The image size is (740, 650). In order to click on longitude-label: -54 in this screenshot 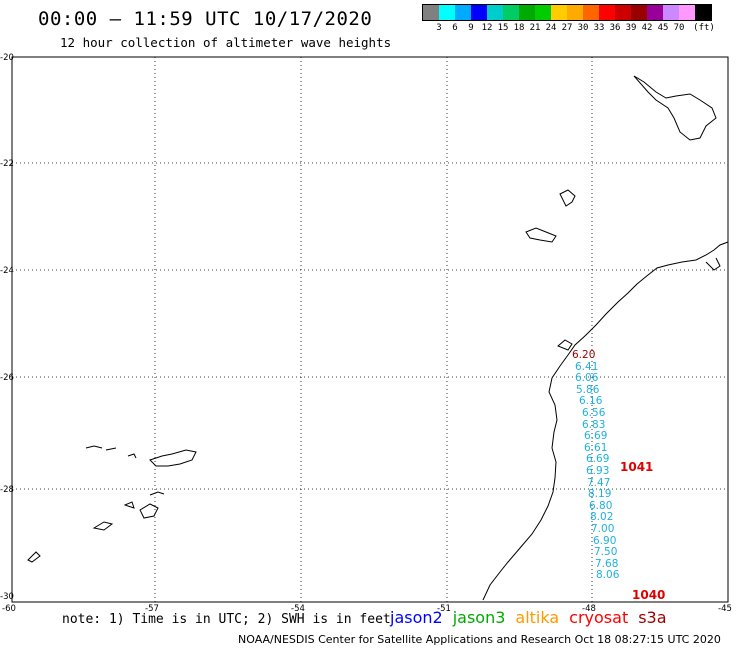, I will do `click(298, 609)`.